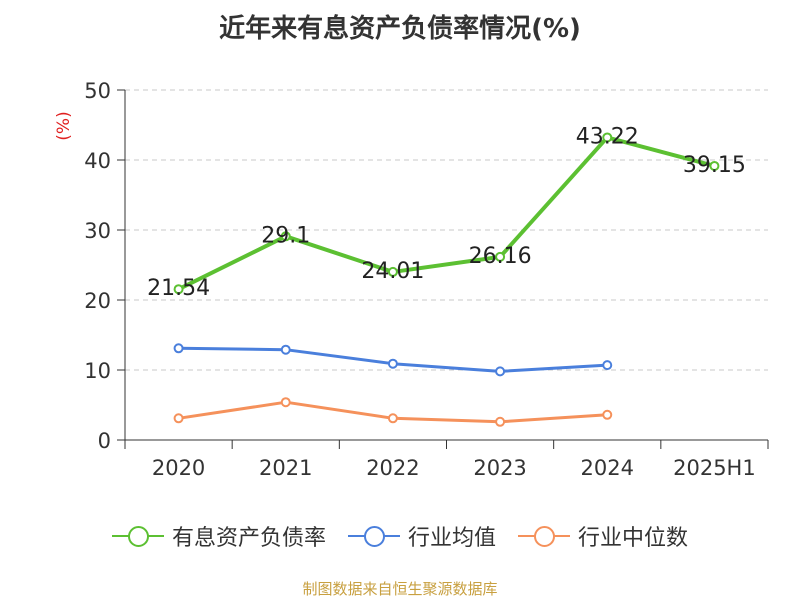 The width and height of the screenshot is (800, 600). I want to click on data-label: 21.54, so click(178, 288).